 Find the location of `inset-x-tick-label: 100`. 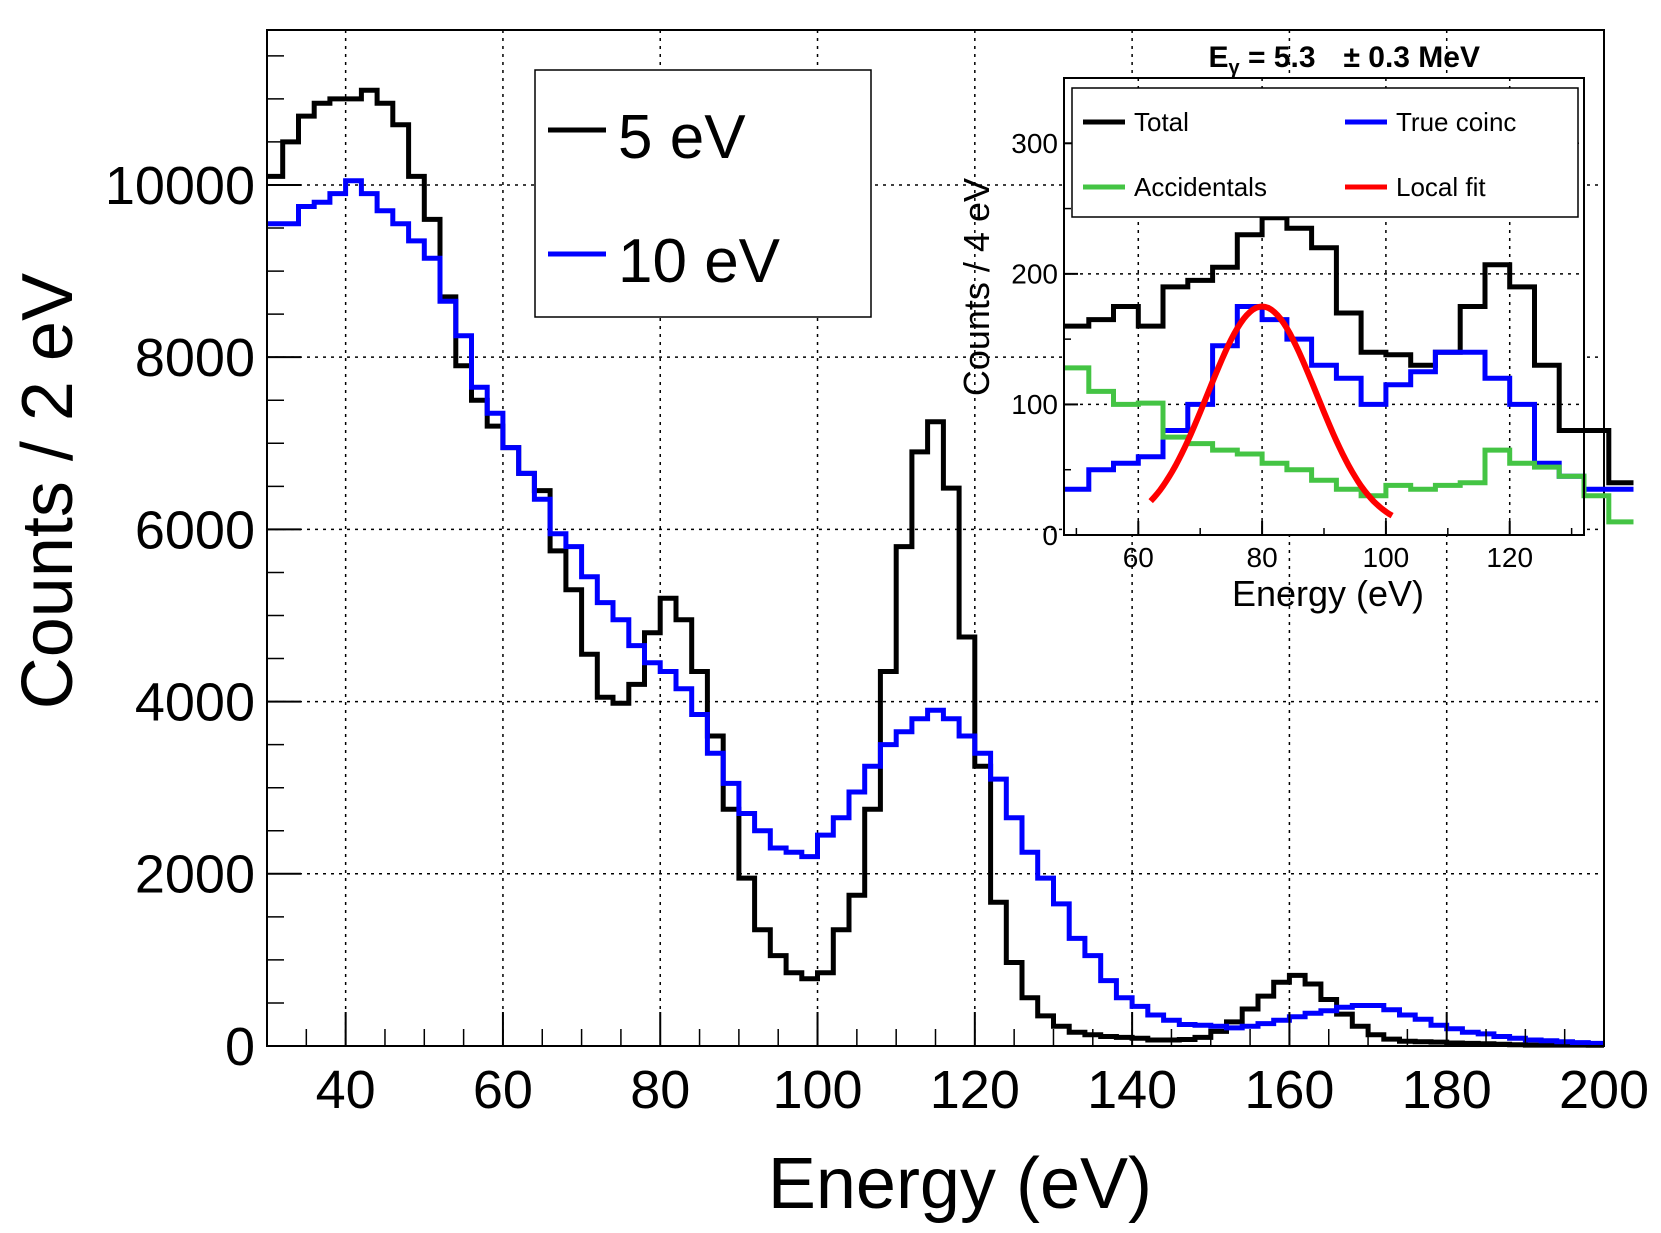

inset-x-tick-label: 100 is located at coordinates (1386, 557).